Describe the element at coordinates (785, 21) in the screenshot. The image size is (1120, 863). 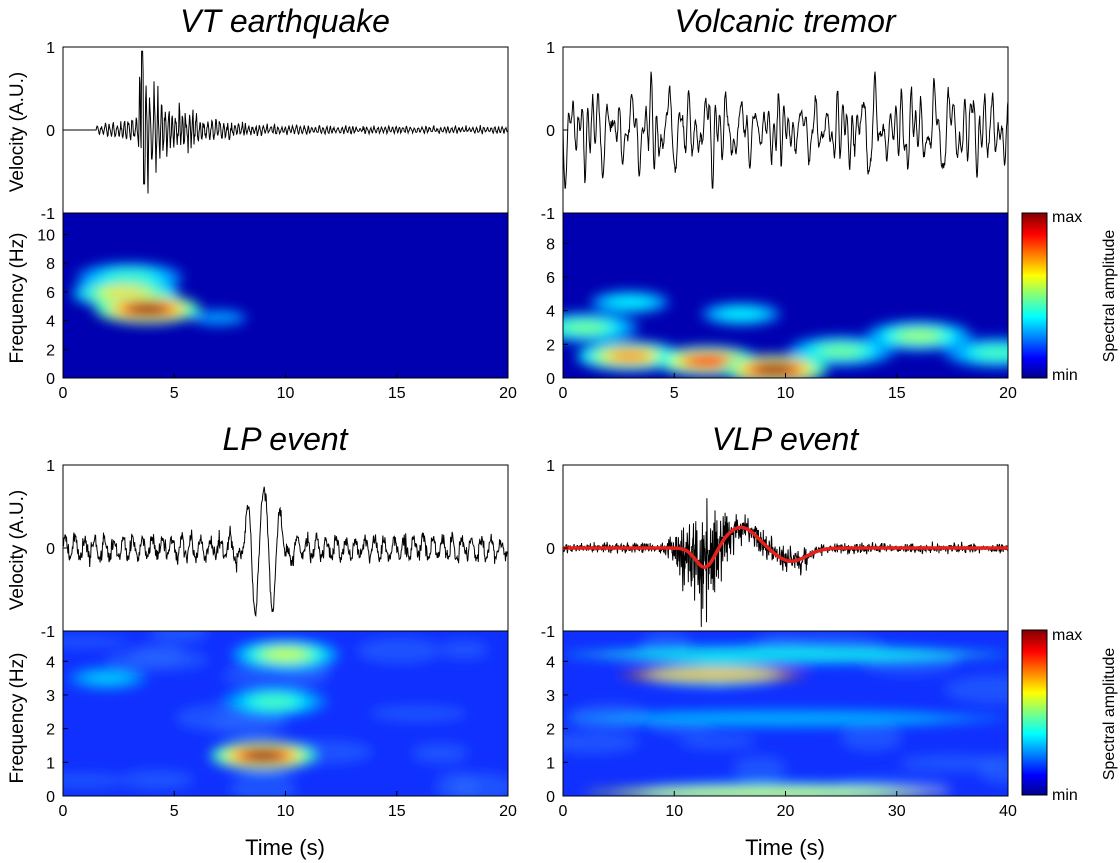
I see `panel-title-tremor: Volcanic tremor` at that location.